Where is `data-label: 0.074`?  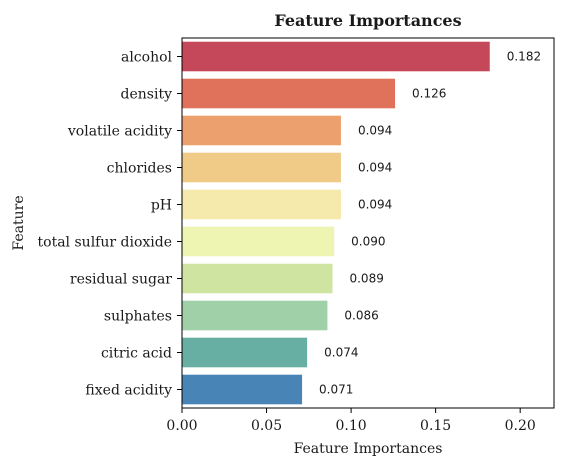 data-label: 0.074 is located at coordinates (341, 353).